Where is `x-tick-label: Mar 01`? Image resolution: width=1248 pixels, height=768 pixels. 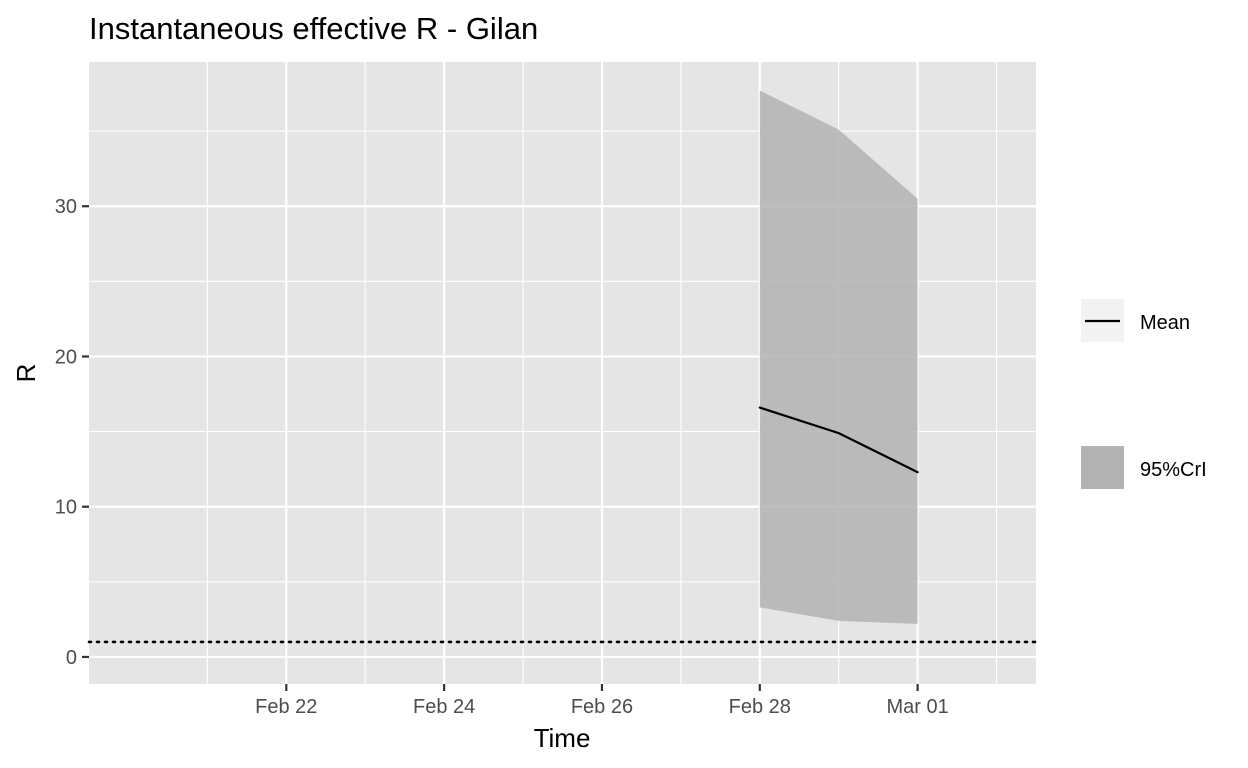 x-tick-label: Mar 01 is located at coordinates (918, 707).